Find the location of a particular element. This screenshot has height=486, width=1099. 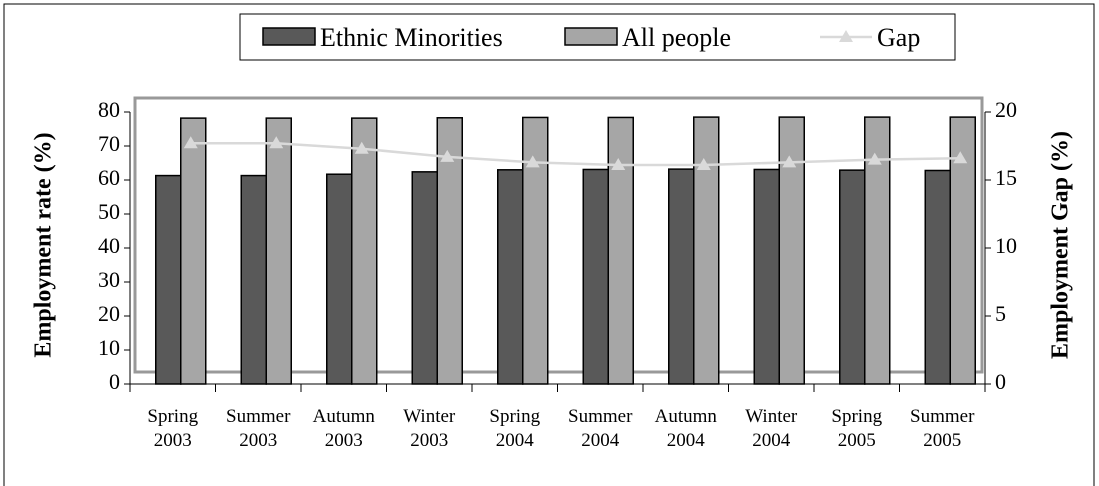

y-axis-title: Employment rate (%) is located at coordinates (44, 244).